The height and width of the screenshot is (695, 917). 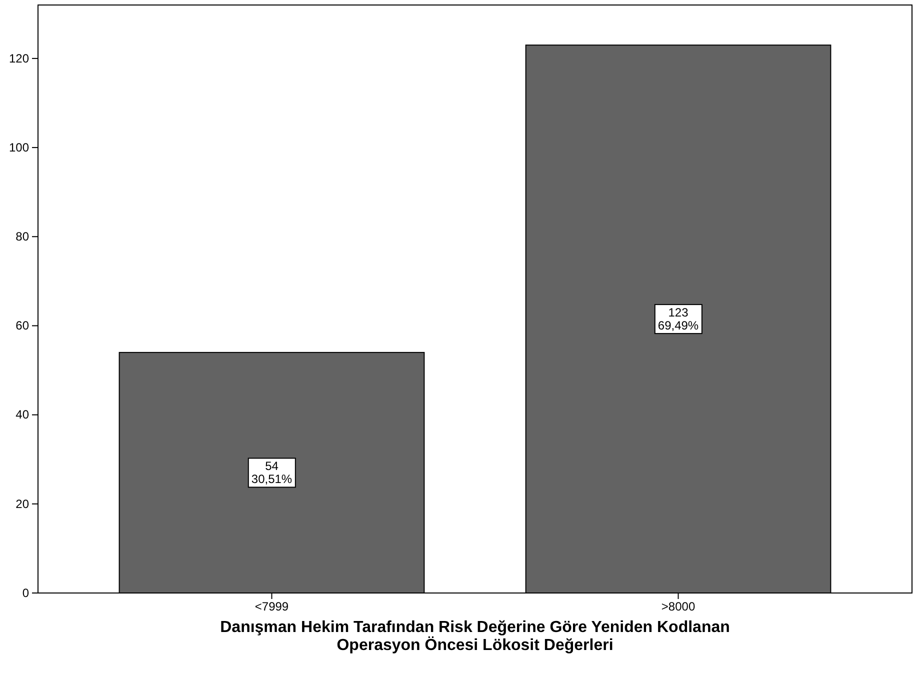 What do you see at coordinates (23, 415) in the screenshot?
I see `y-tick-label: 40` at bounding box center [23, 415].